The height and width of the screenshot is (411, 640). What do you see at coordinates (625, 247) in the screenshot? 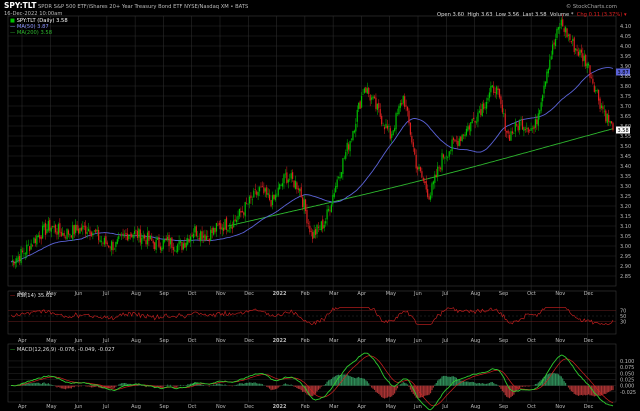
I see `y-tick-label: 3.00` at bounding box center [625, 247].